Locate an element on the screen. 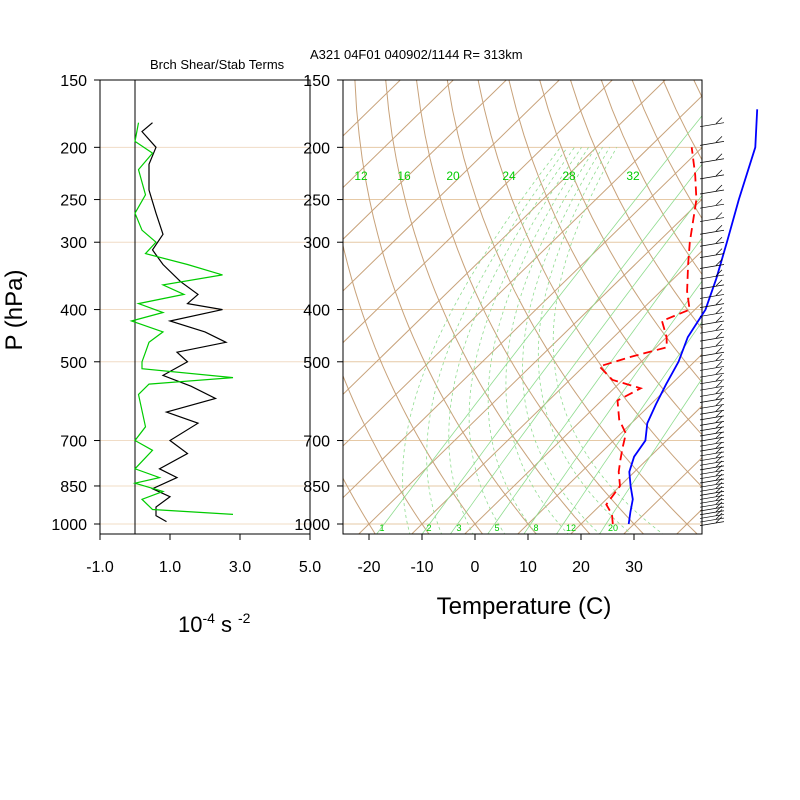 The image size is (800, 800). left-y-tick-label: 150 is located at coordinates (73, 81).